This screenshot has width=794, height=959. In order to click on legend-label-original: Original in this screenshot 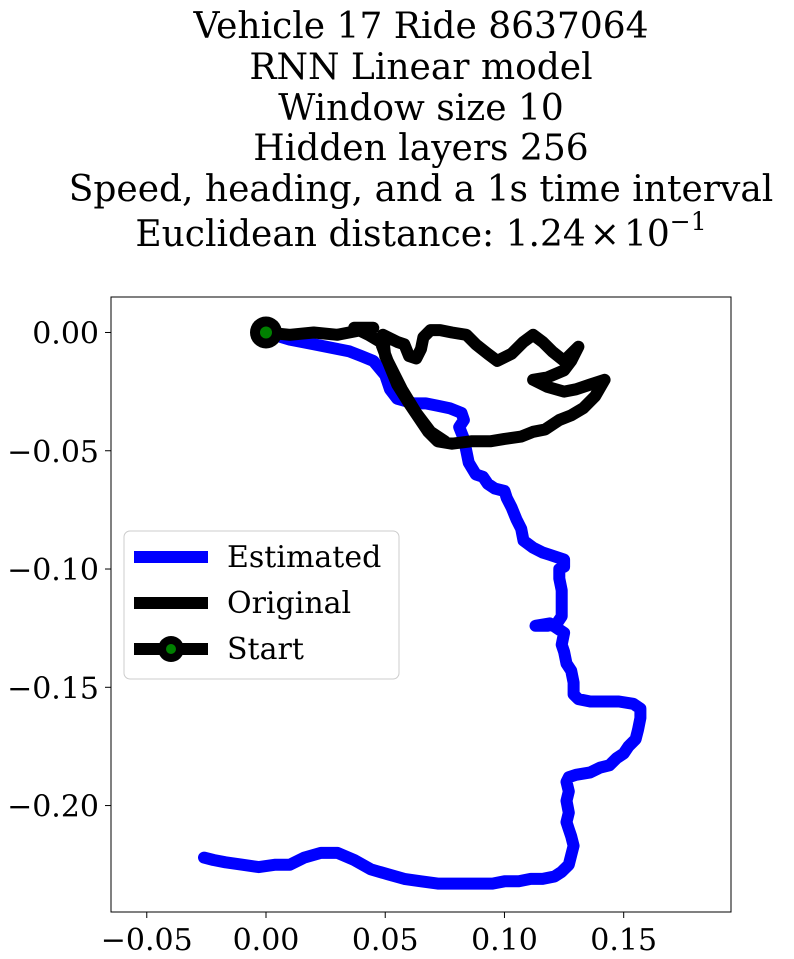, I will do `click(289, 603)`.